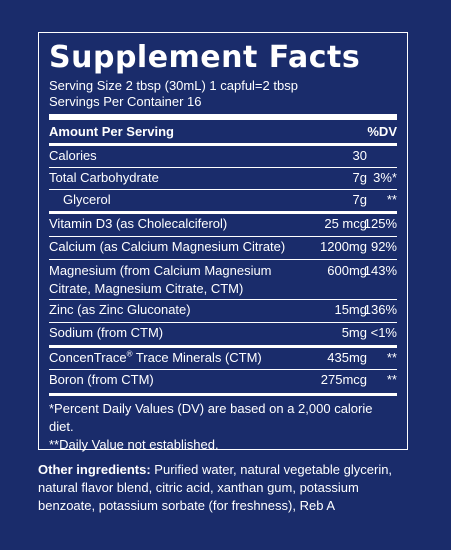 The image size is (451, 550). Describe the element at coordinates (160, 270) in the screenshot. I see `nutrient-name: Magnesium (from Calcium Magnesium` at that location.